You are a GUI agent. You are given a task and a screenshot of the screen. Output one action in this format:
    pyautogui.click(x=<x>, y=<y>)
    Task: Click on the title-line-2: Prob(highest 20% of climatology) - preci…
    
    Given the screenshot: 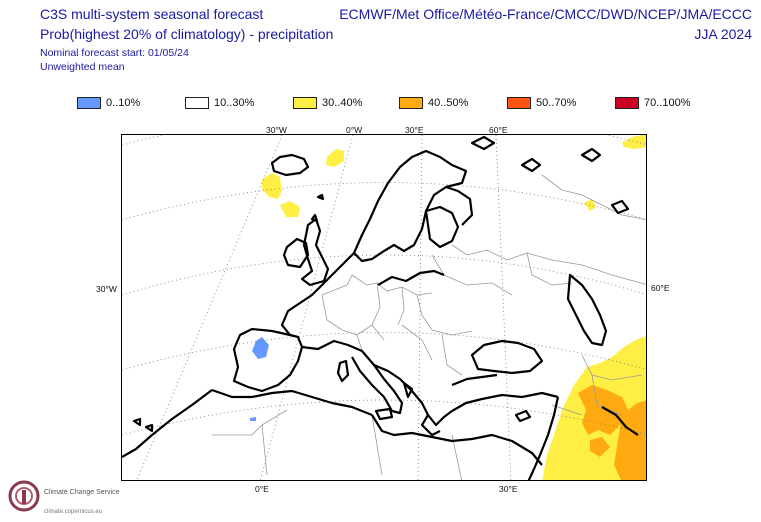 What is the action you would take?
    pyautogui.click(x=187, y=34)
    